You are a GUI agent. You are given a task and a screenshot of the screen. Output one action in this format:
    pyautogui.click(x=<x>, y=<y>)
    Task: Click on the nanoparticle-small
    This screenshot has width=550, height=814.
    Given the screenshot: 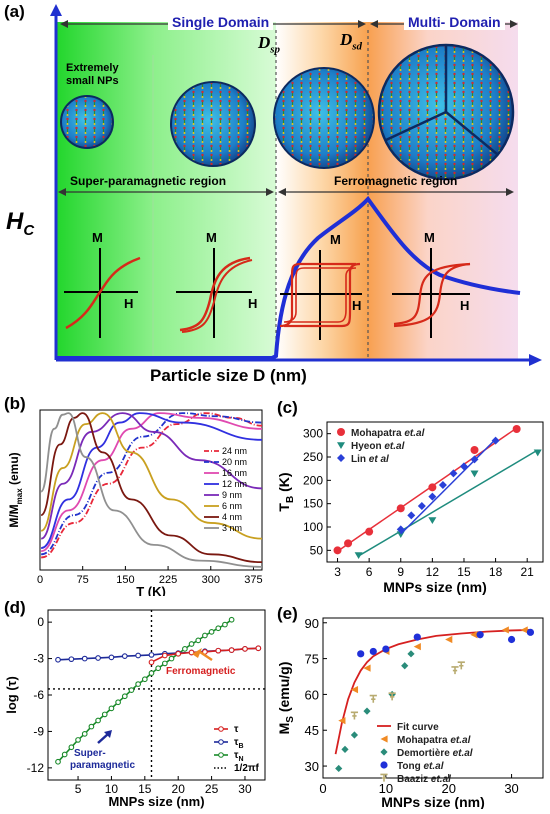 What is the action you would take?
    pyautogui.click(x=87, y=122)
    